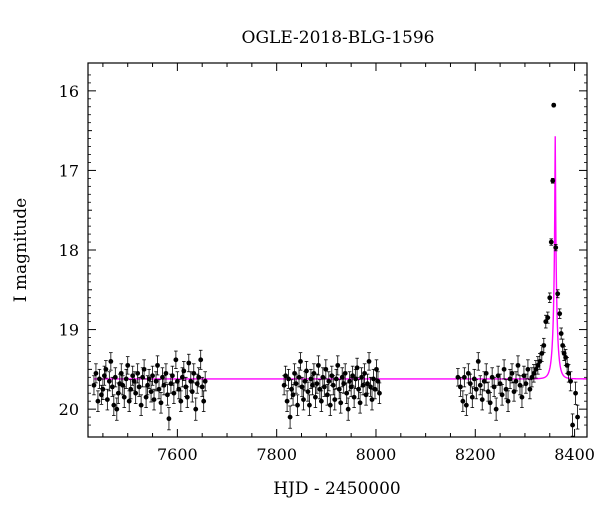 This screenshot has width=600, height=512. Describe the element at coordinates (337, 489) in the screenshot. I see `x-axis-label: HJD - 2450000` at that location.